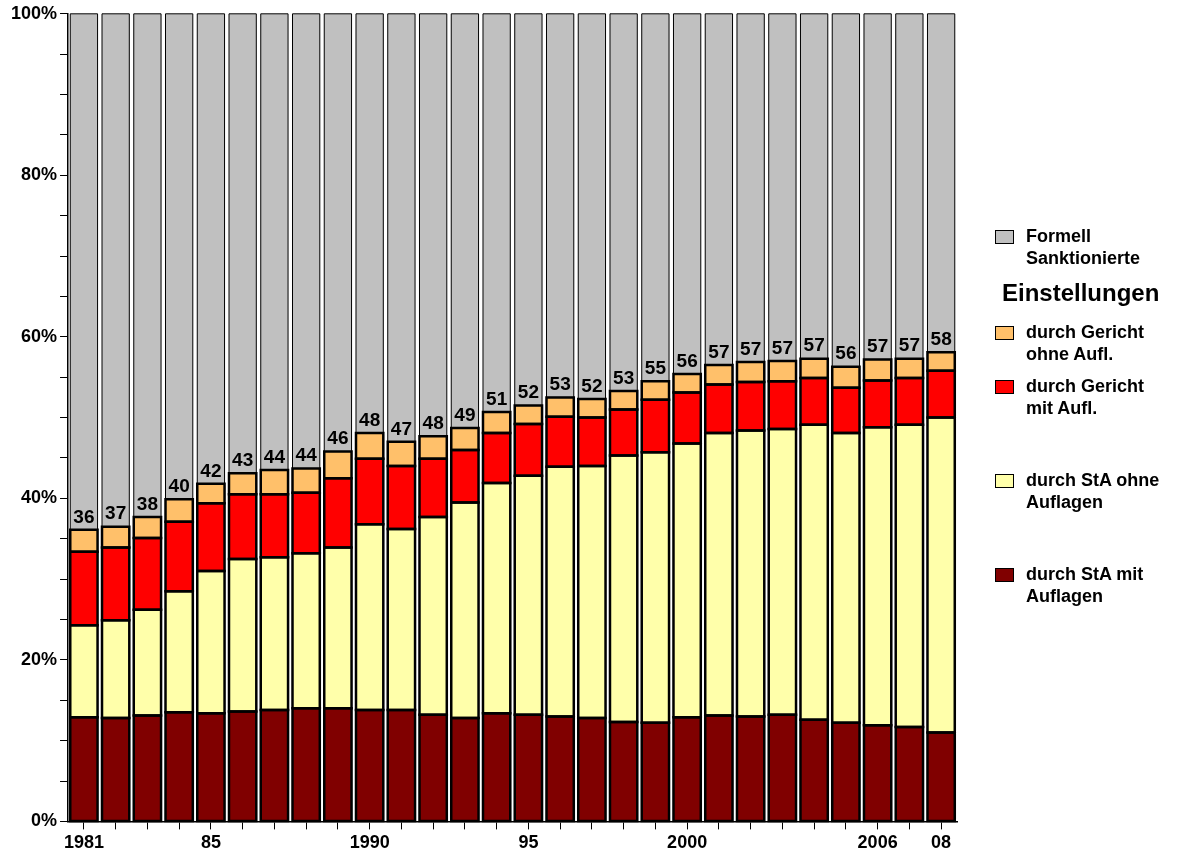 This screenshot has width=1199, height=861. I want to click on legend-title: Einstellungen, so click(1081, 293).